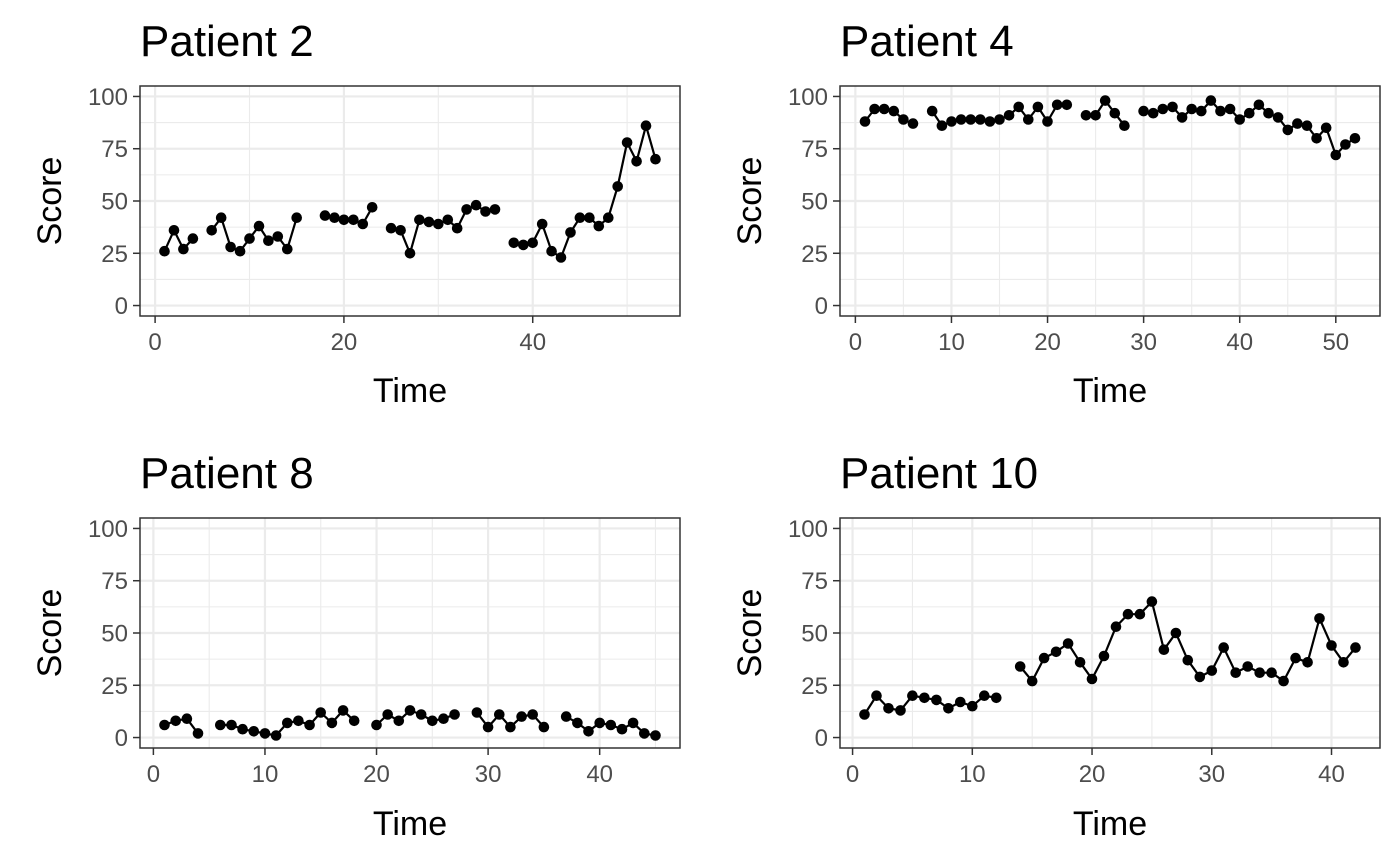 The image size is (1400, 865). Describe the element at coordinates (951, 342) in the screenshot. I see `x-tick-label: 10` at that location.